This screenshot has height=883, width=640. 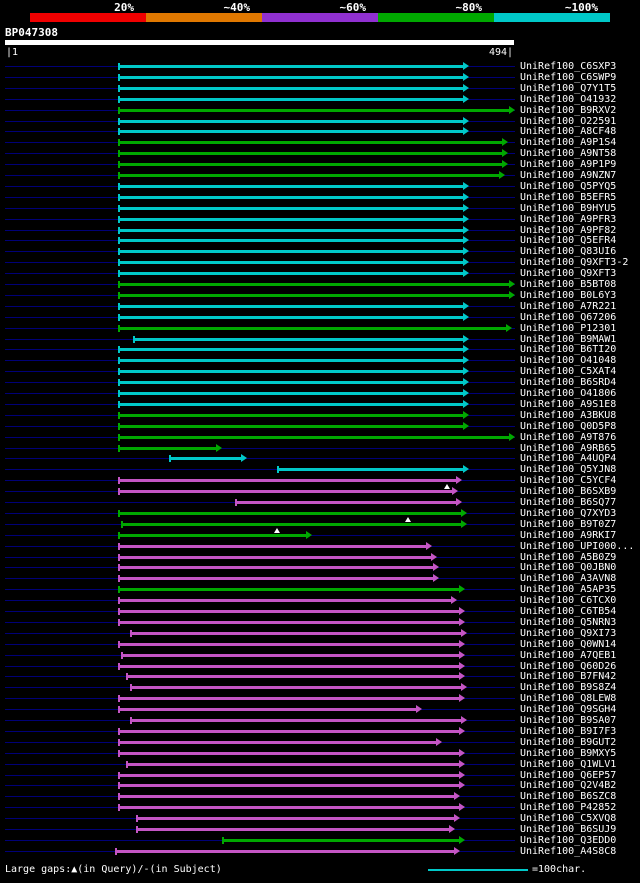 What do you see at coordinates (568, 633) in the screenshot?
I see `hit-label: UniRef100_Q9XI73` at bounding box center [568, 633].